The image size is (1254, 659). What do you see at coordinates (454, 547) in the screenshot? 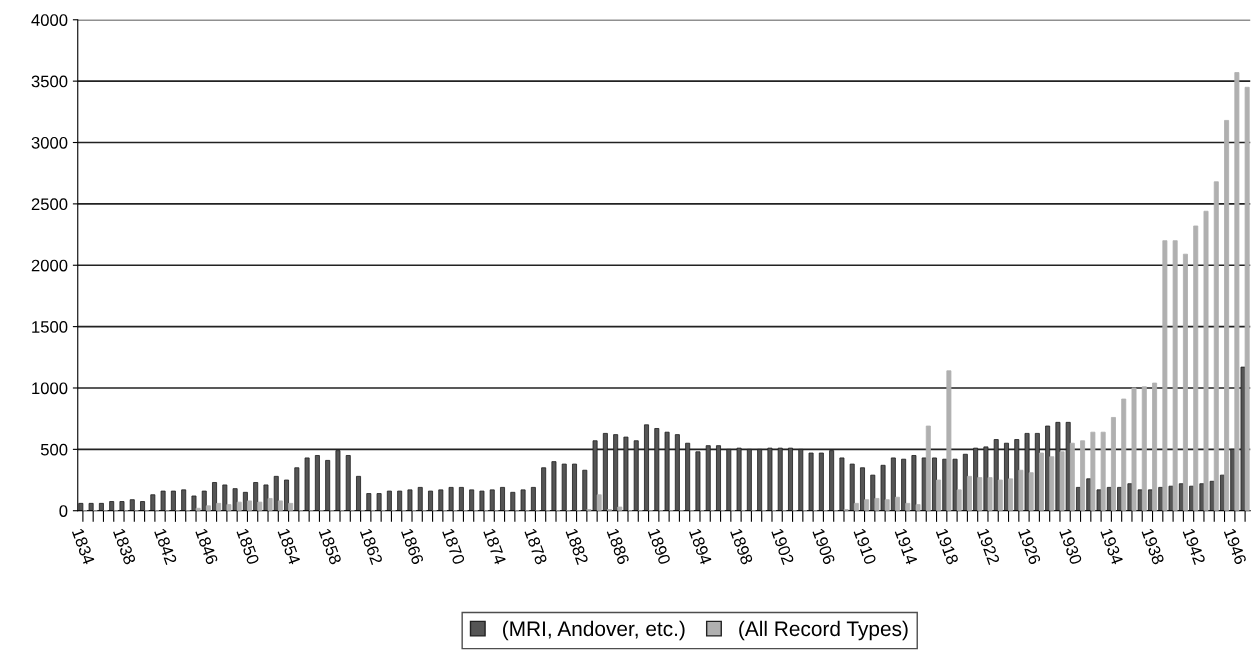
I see `x-tick-label: 1870` at bounding box center [454, 547].